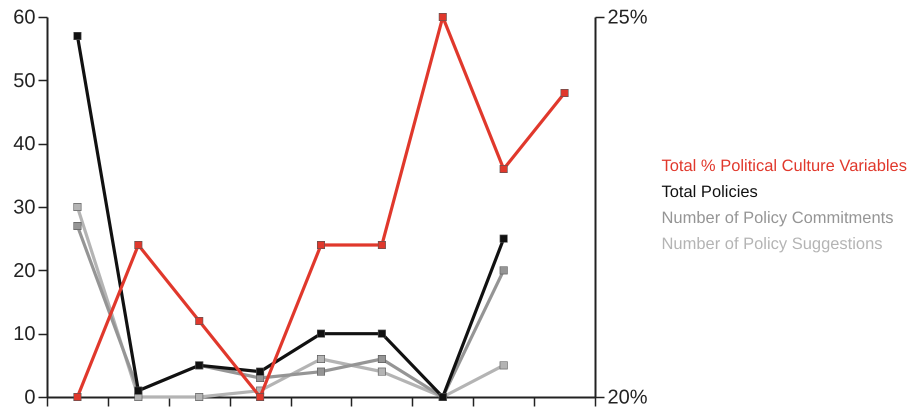 The width and height of the screenshot is (917, 408). Describe the element at coordinates (24, 81) in the screenshot. I see `y-tick-label: 50` at that location.